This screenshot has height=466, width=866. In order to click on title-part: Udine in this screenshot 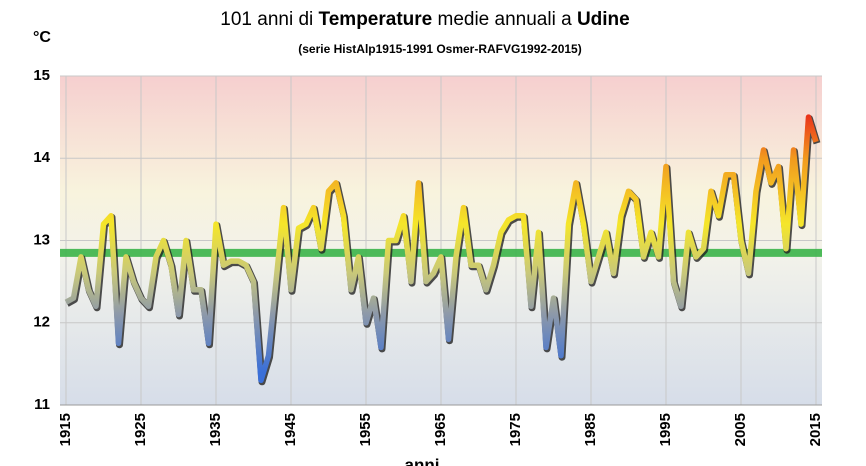, I will do `click(603, 19)`.